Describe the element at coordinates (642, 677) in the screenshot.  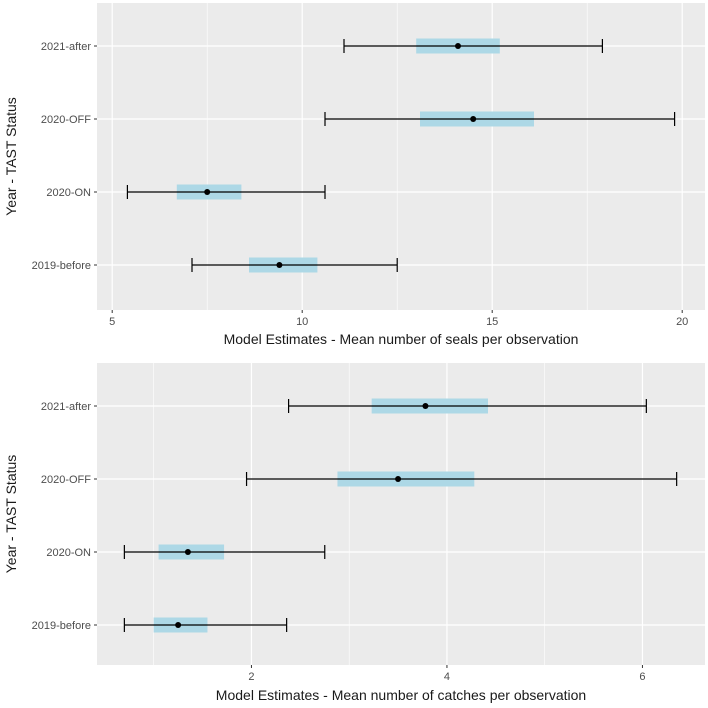
I see `x-tick-label: 6` at that location.